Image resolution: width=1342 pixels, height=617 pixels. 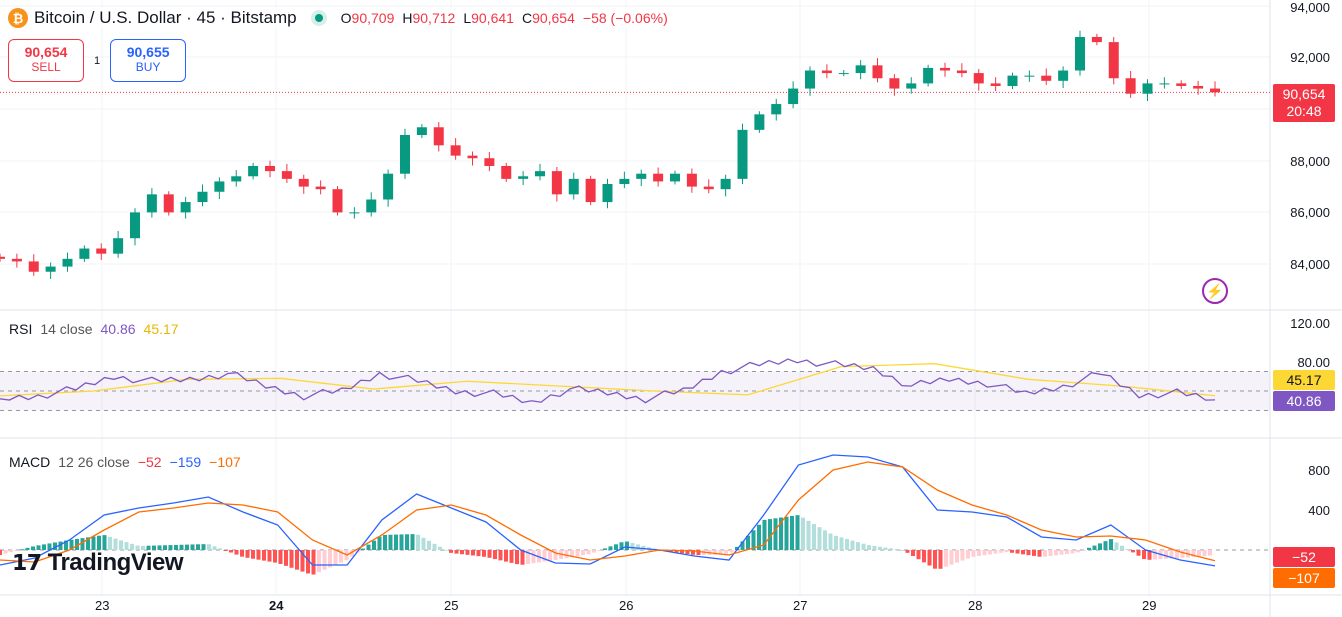 What do you see at coordinates (148, 60) in the screenshot?
I see `buy-button: 90,655 BUY` at bounding box center [148, 60].